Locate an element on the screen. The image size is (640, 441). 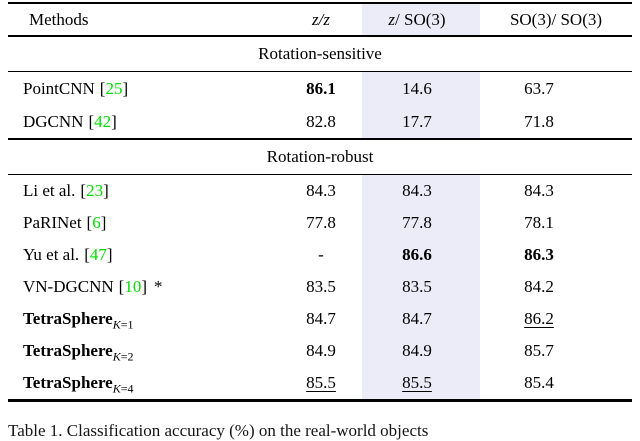
citation-link: 47 is located at coordinates (98, 254).